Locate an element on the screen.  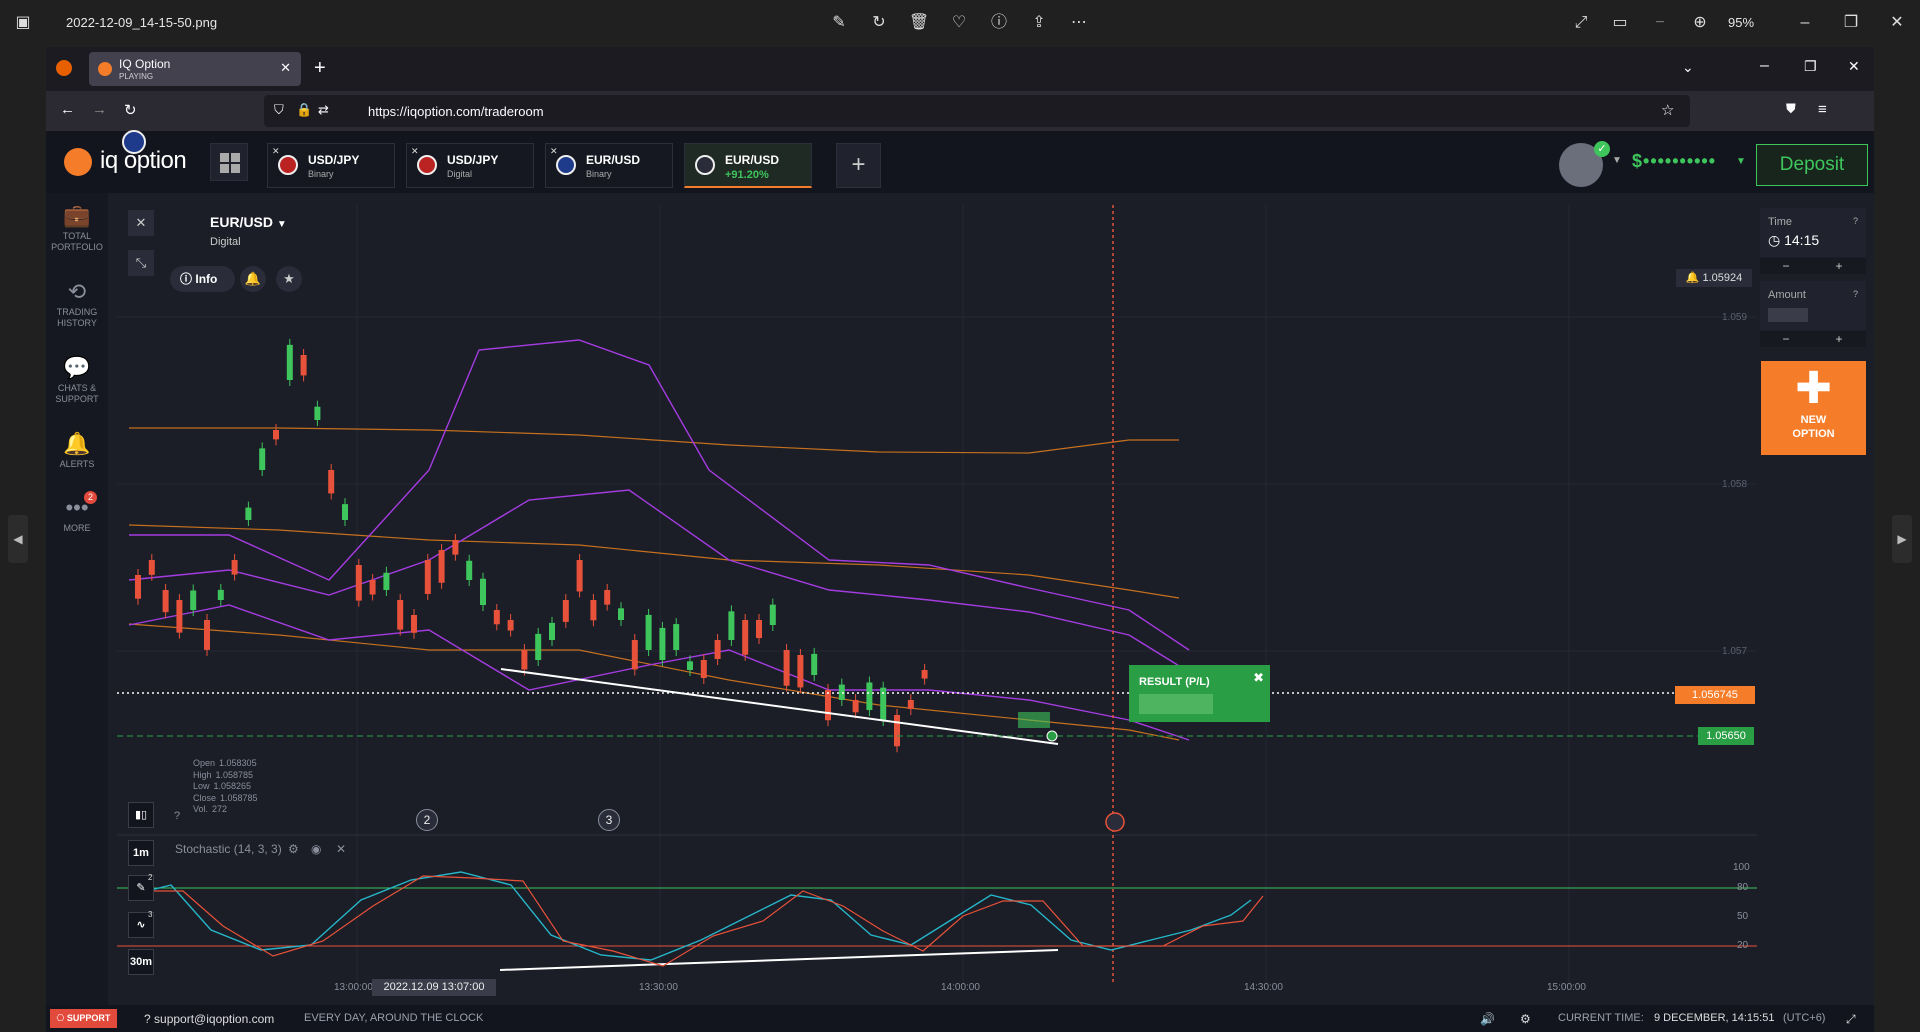
sidebar-item-chats-support: 💬 CHATS & SUPPORT is located at coordinates (77, 380).